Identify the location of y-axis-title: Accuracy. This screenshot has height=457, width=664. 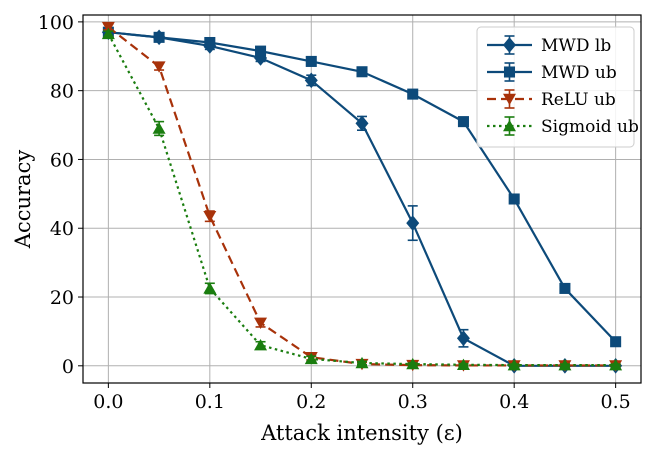
(23, 200).